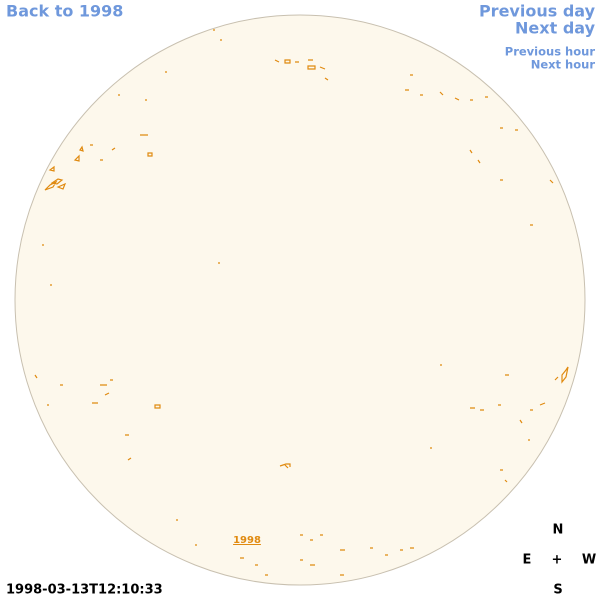 The height and width of the screenshot is (600, 600). What do you see at coordinates (555, 28) in the screenshot?
I see `next-day-link: Next day` at bounding box center [555, 28].